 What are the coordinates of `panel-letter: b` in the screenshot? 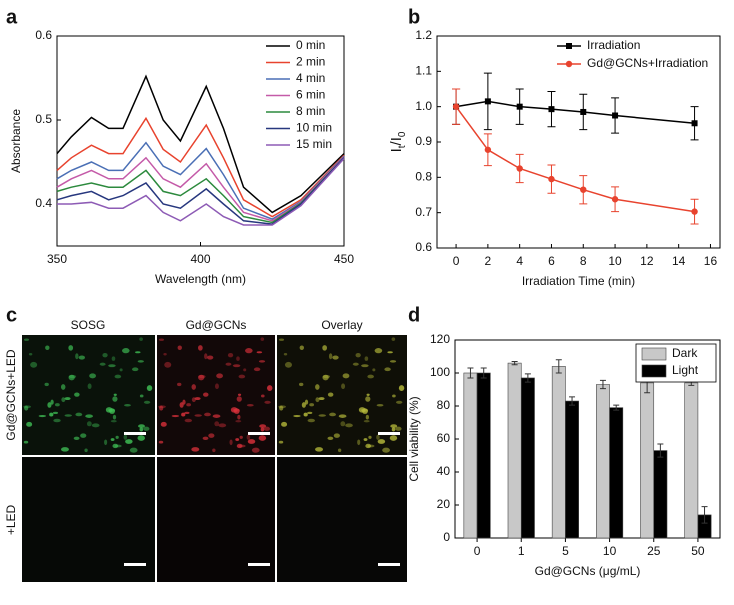 It's located at (414, 17).